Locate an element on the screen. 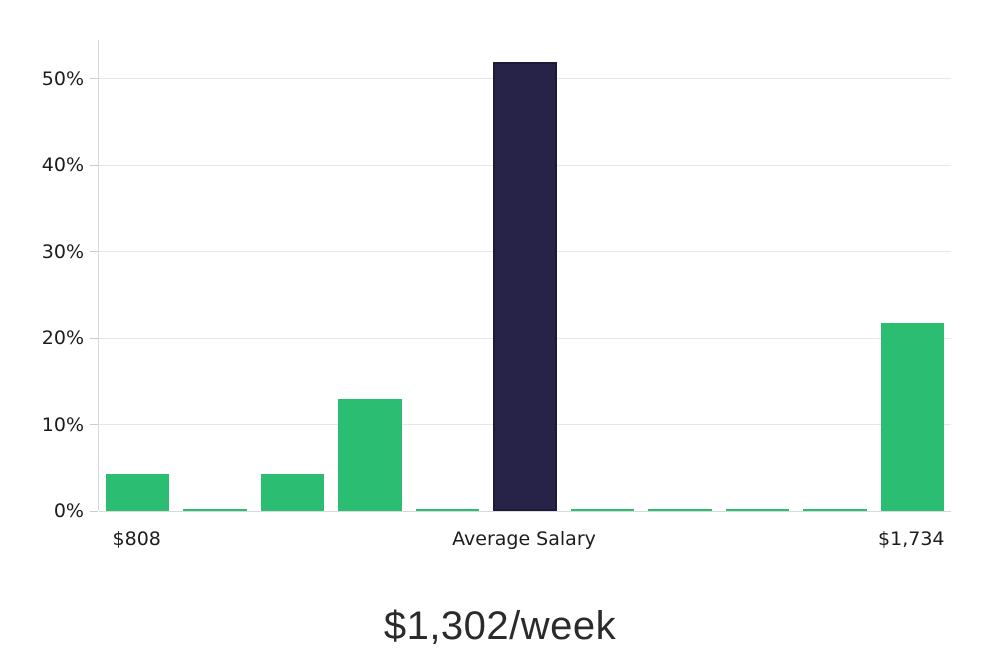  y-axis-tick-label-30: 30% is located at coordinates (62, 251).